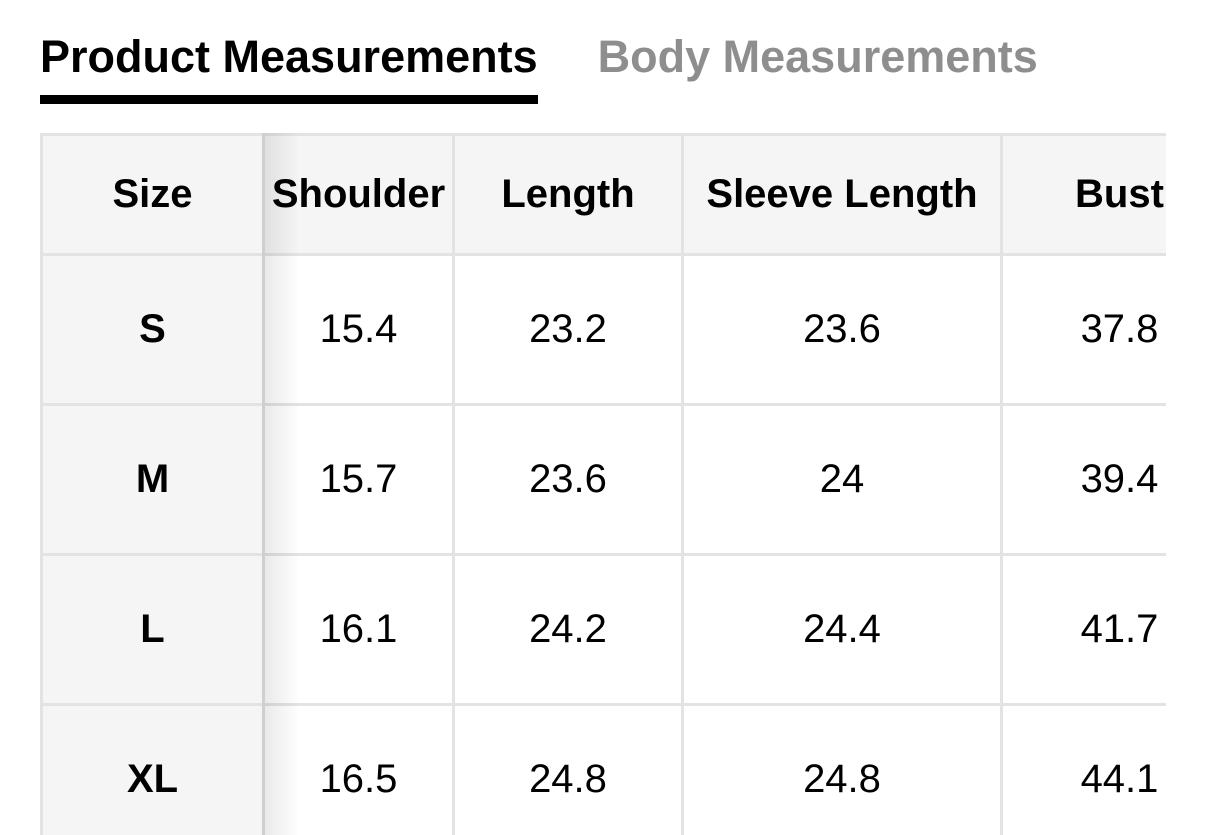  Describe the element at coordinates (817, 56) in the screenshot. I see `tab-body-measurements: Body Measurements` at that location.